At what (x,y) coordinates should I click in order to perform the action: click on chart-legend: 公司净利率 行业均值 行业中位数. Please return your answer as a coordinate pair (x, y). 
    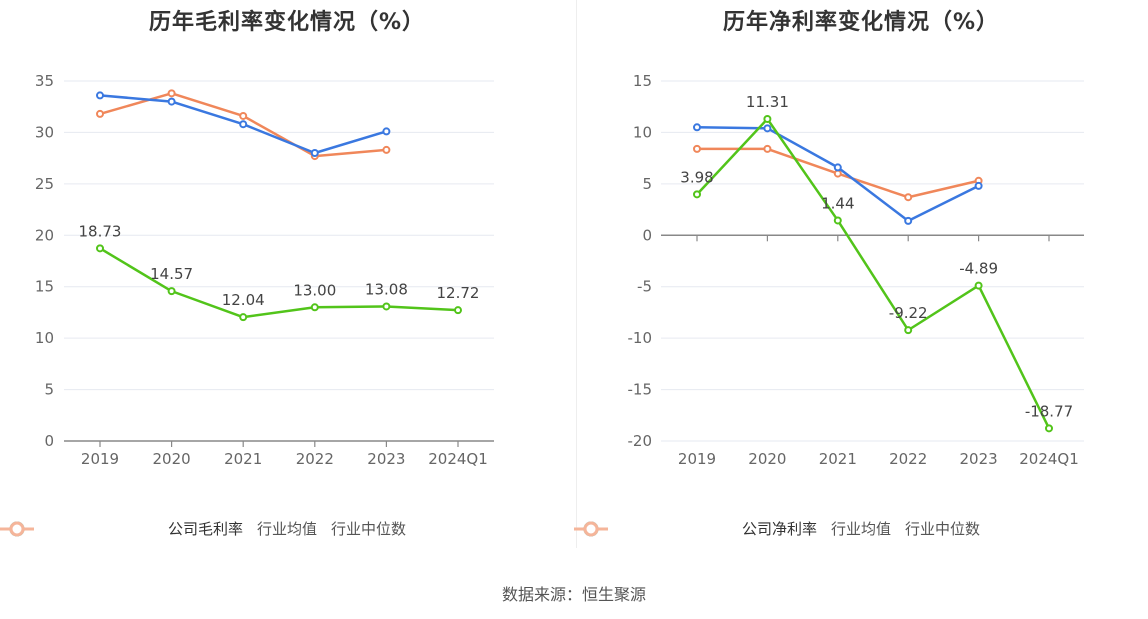
    Looking at the image, I should click on (861, 528).